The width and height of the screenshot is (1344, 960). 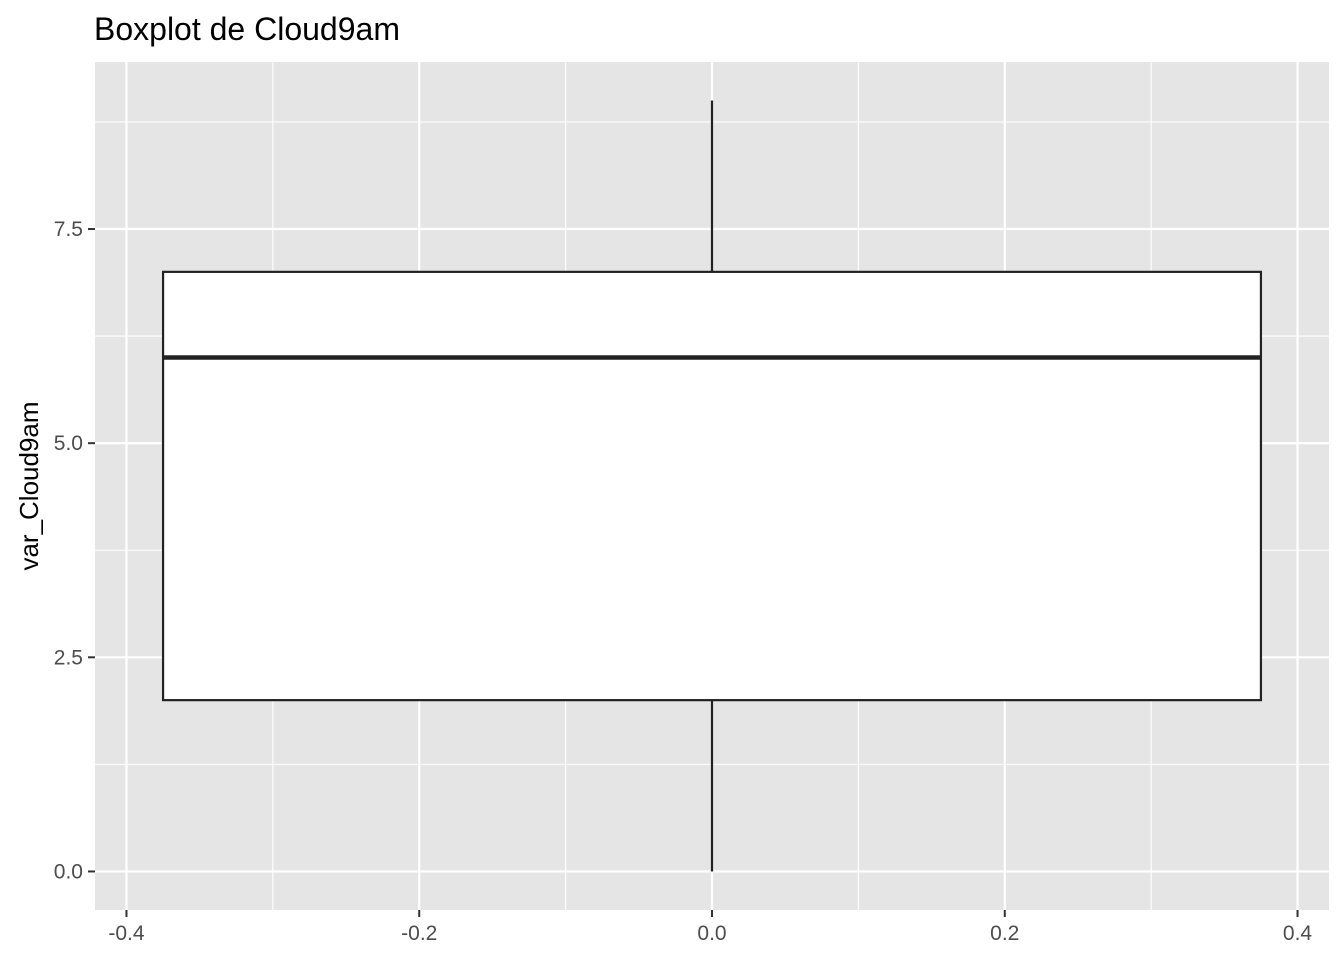 I want to click on x-axis: -0.4 -0.2 0.0 0.2 0.4, so click(x=710, y=927).